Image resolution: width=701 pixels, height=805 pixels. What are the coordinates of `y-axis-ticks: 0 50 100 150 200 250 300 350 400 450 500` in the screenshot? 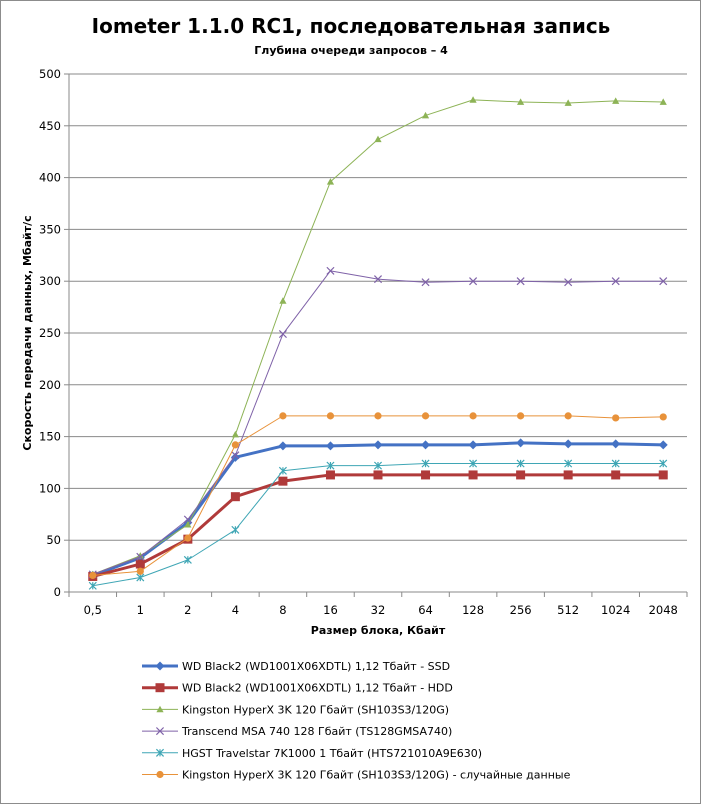 It's located at (50, 333).